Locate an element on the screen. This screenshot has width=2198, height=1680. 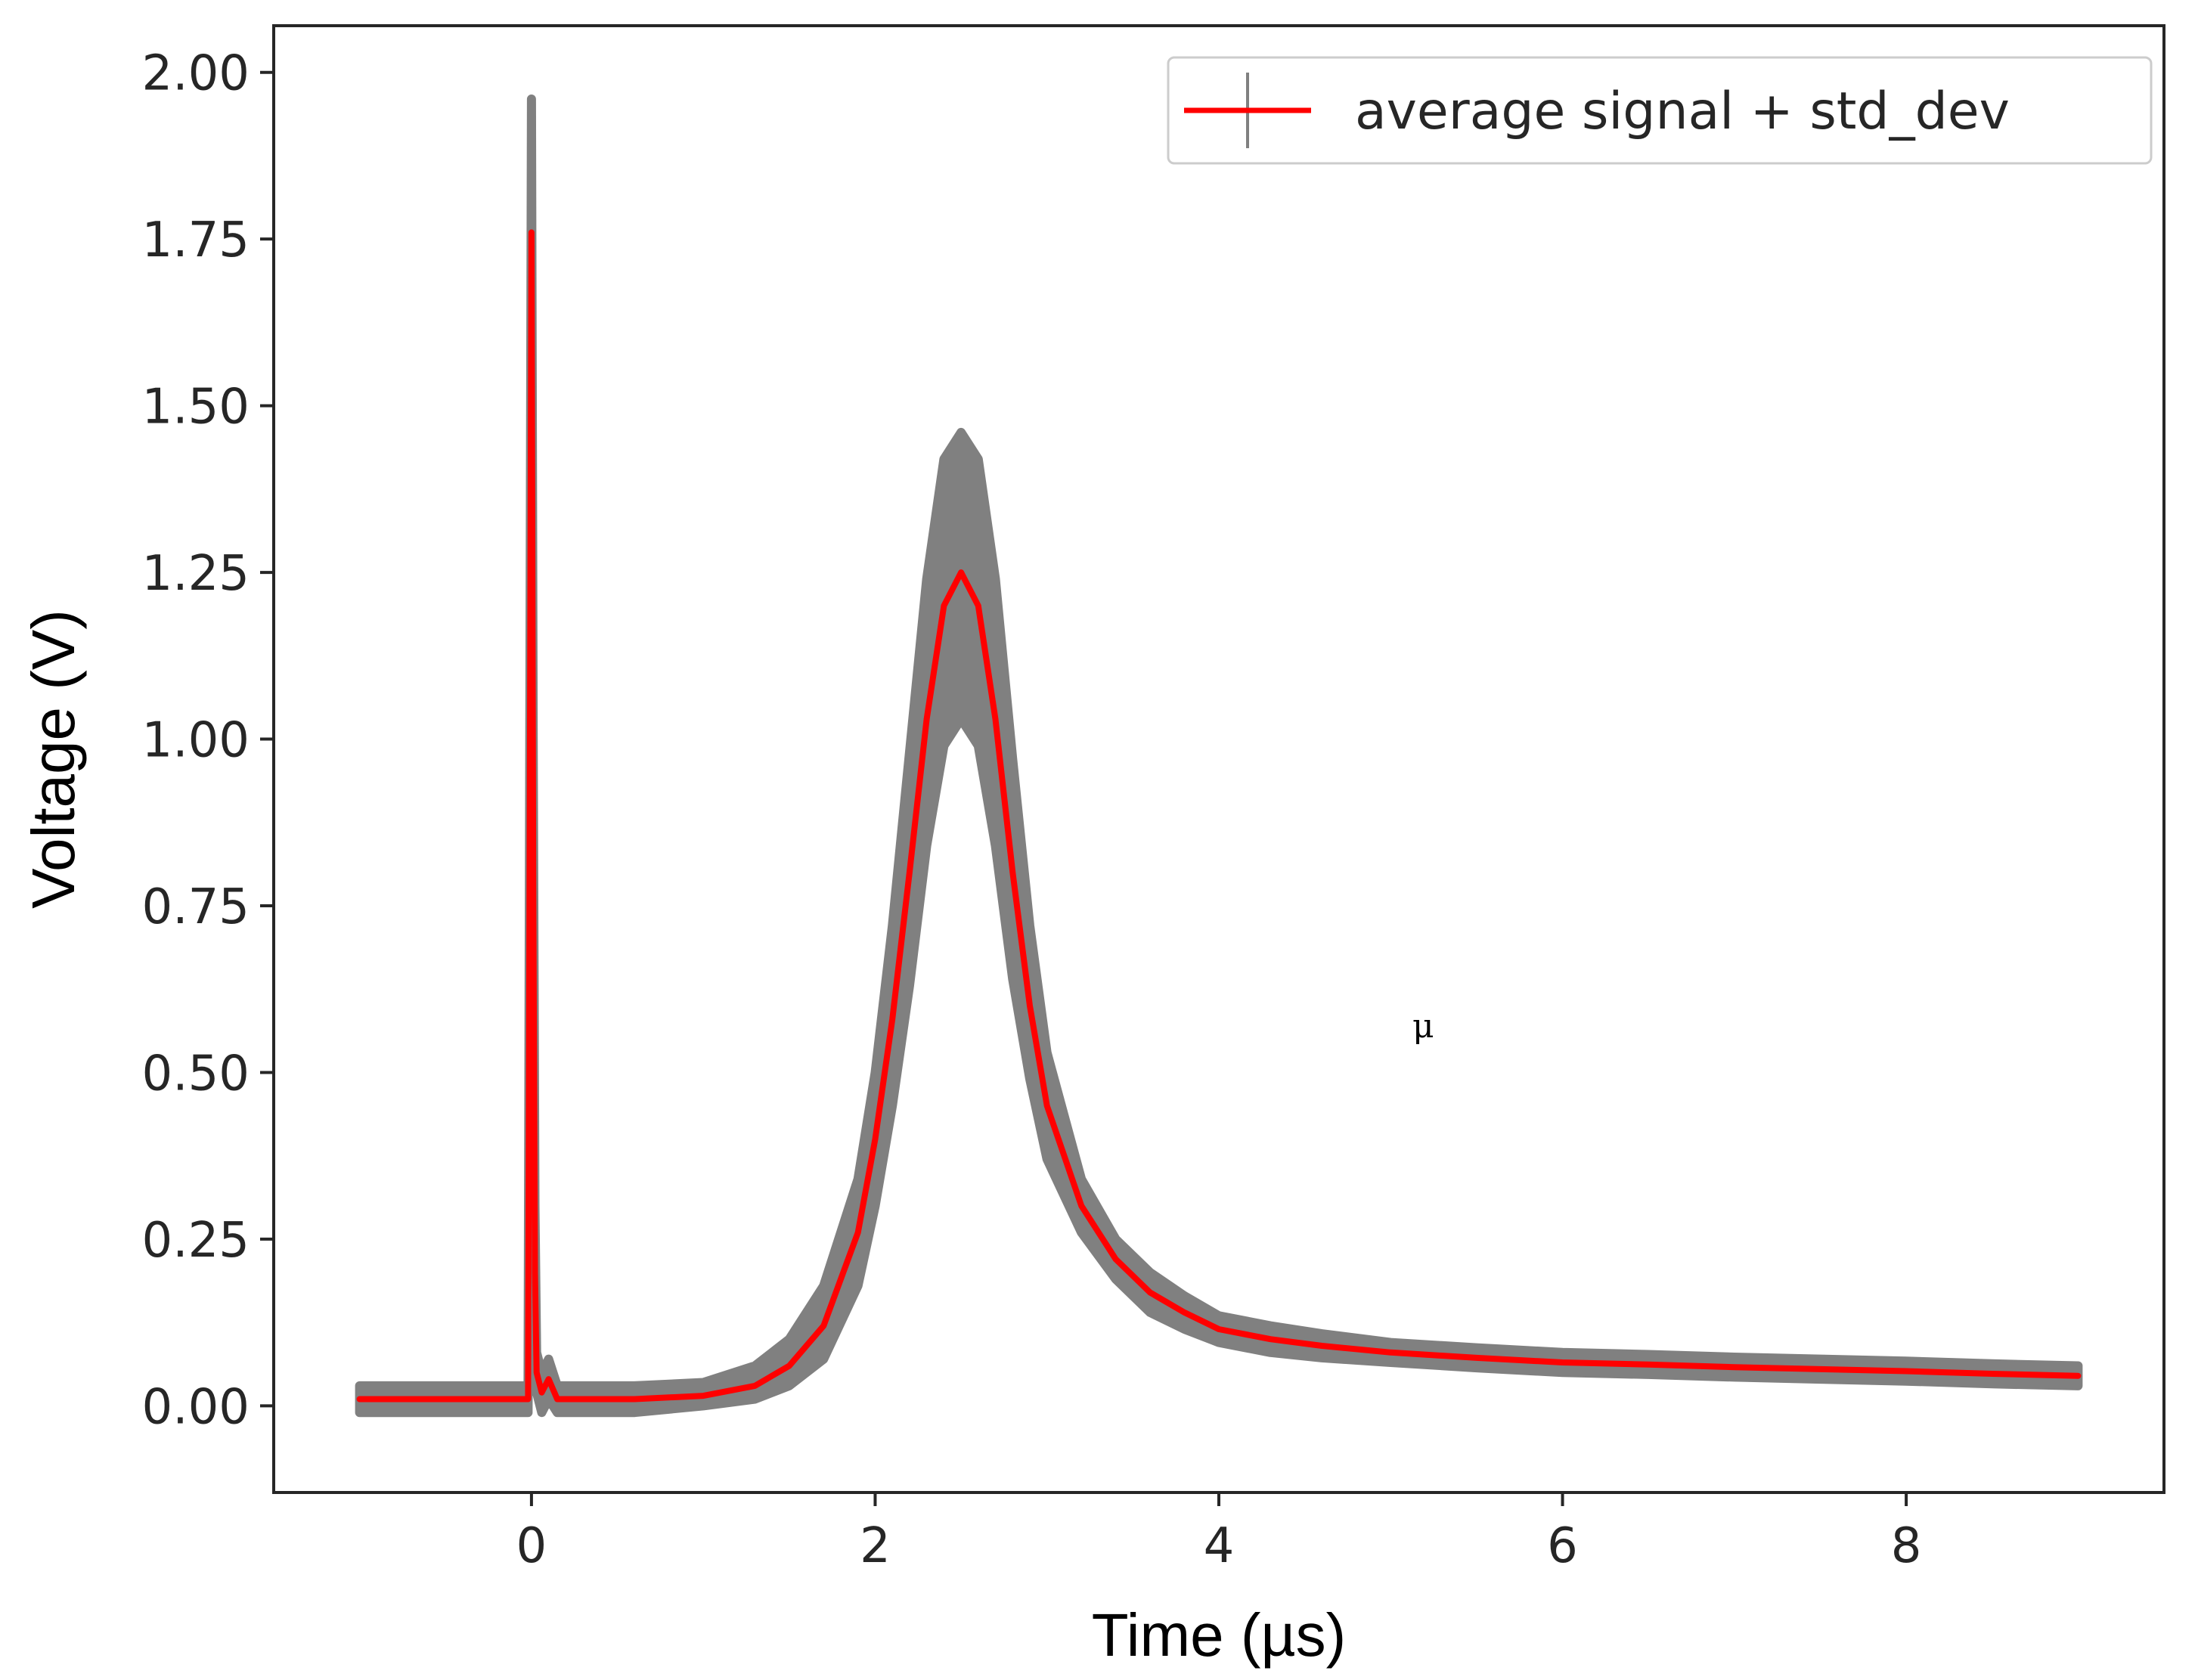
y-tick-label: 1.00 is located at coordinates (196, 741).